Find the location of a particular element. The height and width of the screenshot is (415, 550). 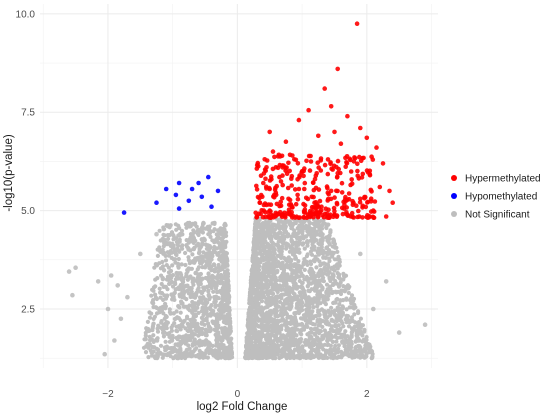

legend-label: Not Significant is located at coordinates (497, 215).